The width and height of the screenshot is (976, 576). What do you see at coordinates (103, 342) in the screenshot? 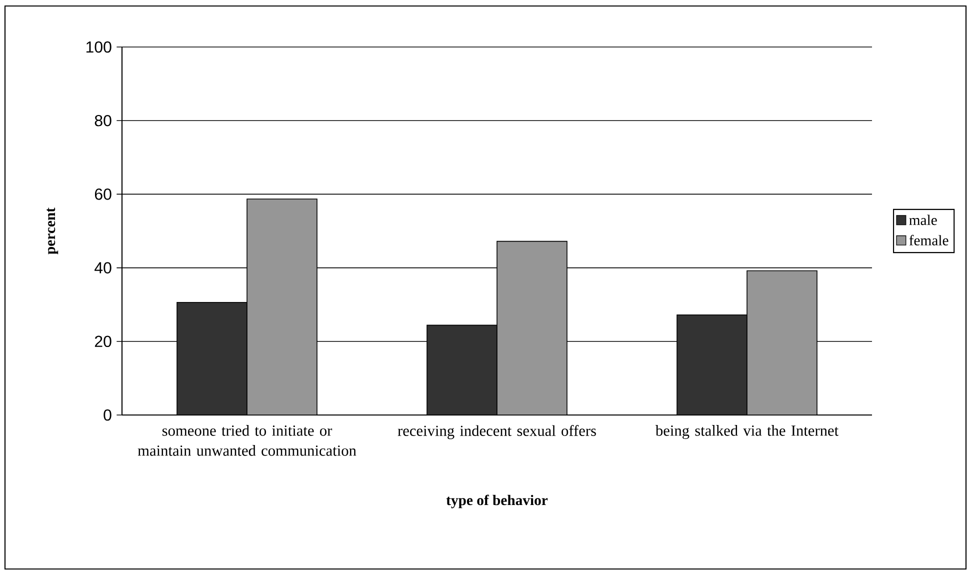
I see `y-tick-label: 20` at bounding box center [103, 342].